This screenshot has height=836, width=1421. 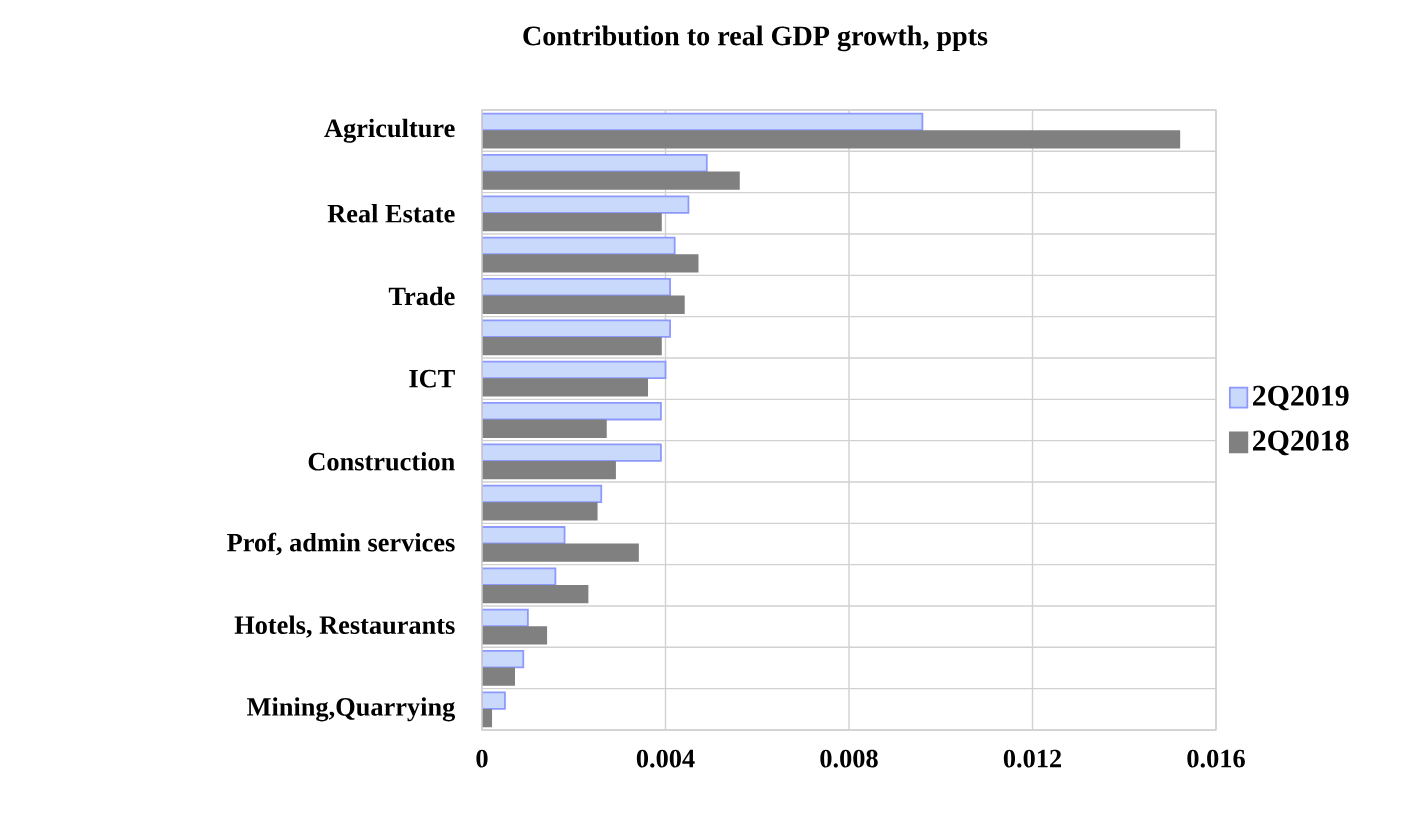 What do you see at coordinates (482, 758) in the screenshot?
I see `x-tick-label: 0` at bounding box center [482, 758].